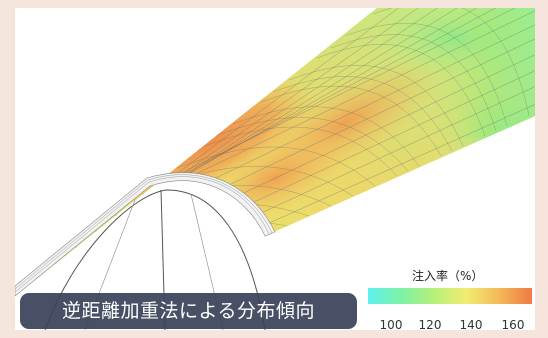 The width and height of the screenshot is (548, 338). What do you see at coordinates (448, 276) in the screenshot?
I see `legend-title: 注入率（%）` at bounding box center [448, 276].